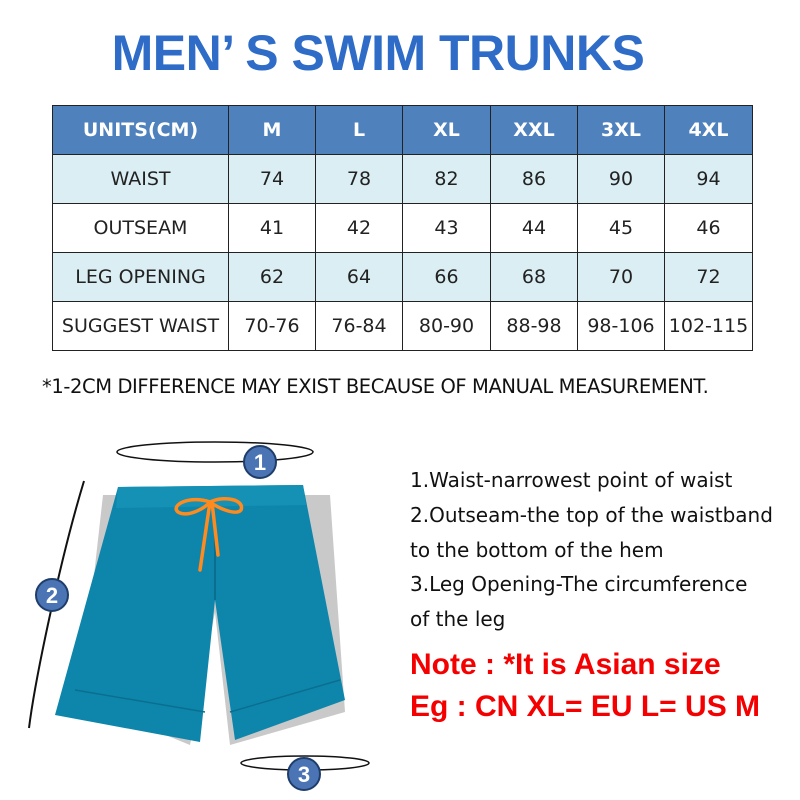 The height and width of the screenshot is (800, 800). What do you see at coordinates (534, 179) in the screenshot?
I see `cell: 86` at bounding box center [534, 179].